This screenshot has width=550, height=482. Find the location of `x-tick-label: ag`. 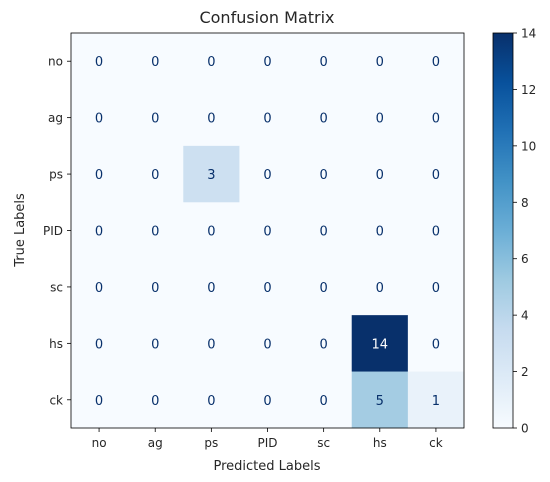

x-tick-label: ag is located at coordinates (155, 443).